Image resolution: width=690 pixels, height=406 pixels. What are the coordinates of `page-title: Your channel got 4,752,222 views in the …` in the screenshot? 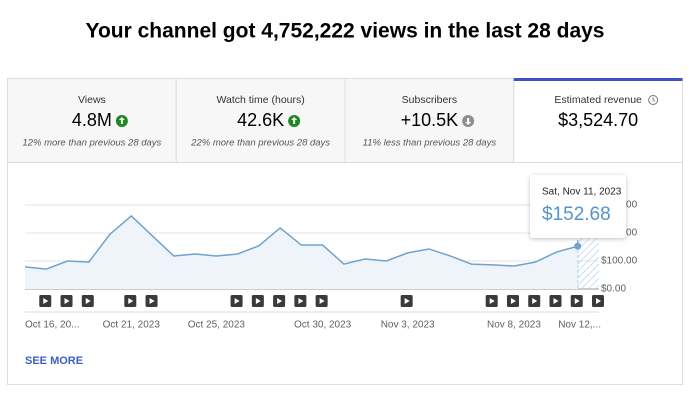 It's located at (345, 31).